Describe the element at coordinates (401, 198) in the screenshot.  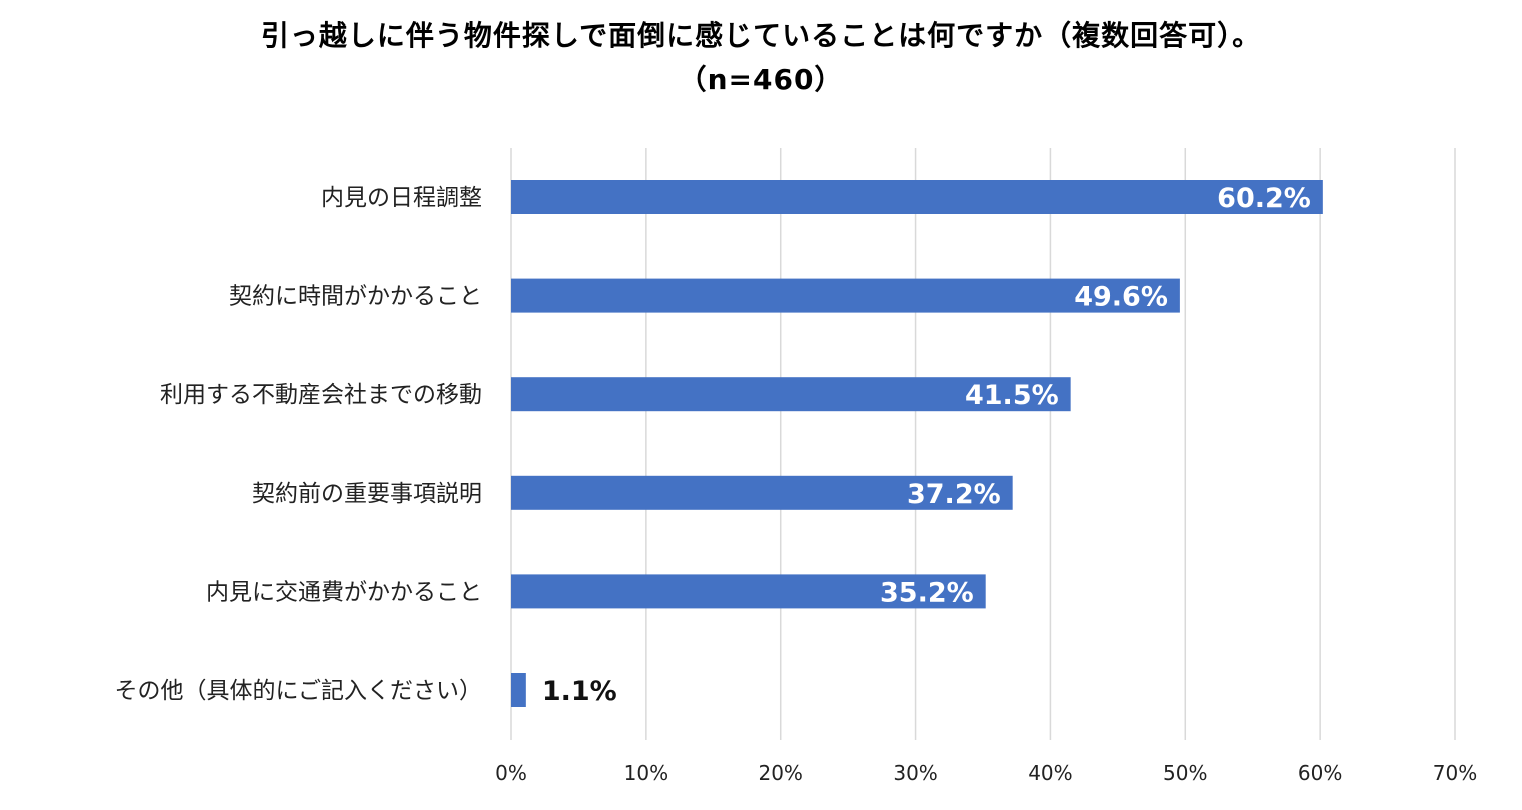
I see `category-label: 内見の日程調整` at that location.